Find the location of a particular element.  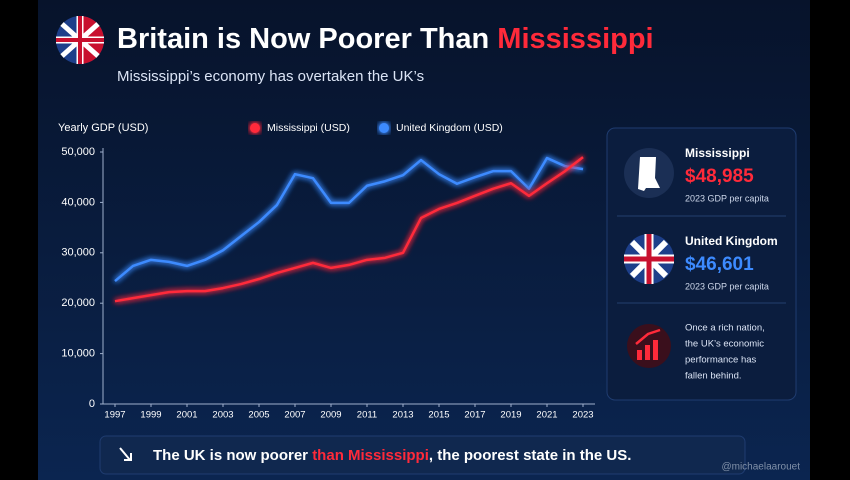

x-tick-label: 2007 is located at coordinates (294, 415).